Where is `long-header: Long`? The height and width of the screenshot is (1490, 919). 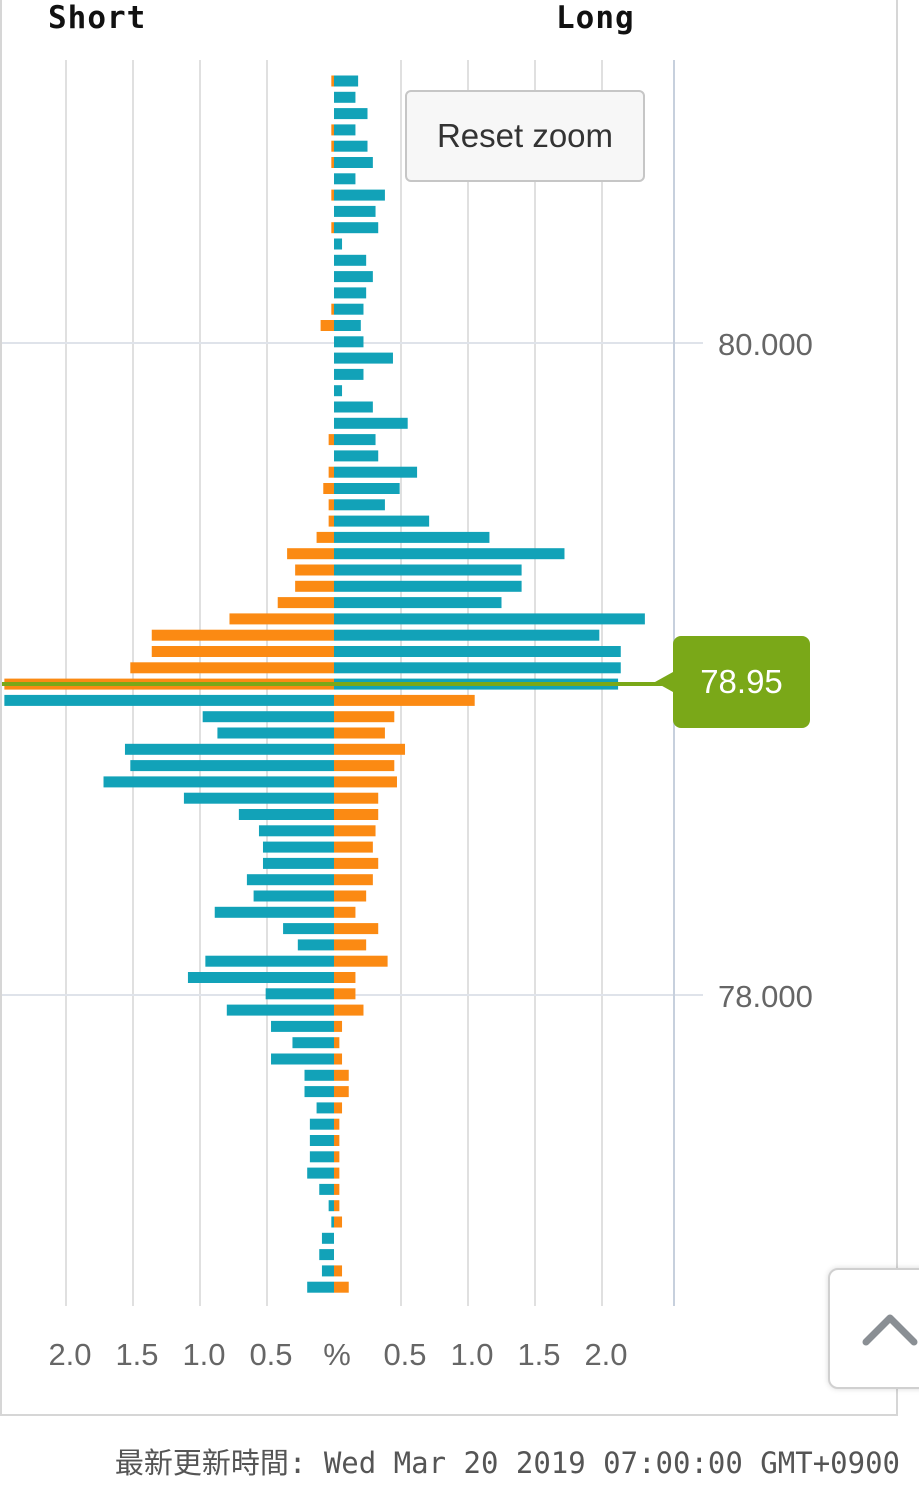
long-header: Long is located at coordinates (595, 18).